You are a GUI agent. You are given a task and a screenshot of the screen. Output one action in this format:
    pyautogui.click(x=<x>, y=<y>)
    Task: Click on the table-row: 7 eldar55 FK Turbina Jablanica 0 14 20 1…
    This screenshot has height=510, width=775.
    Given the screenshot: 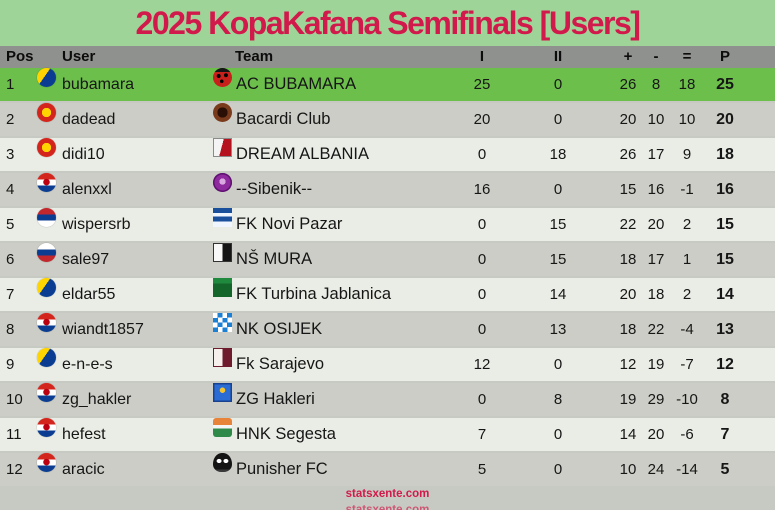 What is the action you would take?
    pyautogui.click(x=387, y=294)
    